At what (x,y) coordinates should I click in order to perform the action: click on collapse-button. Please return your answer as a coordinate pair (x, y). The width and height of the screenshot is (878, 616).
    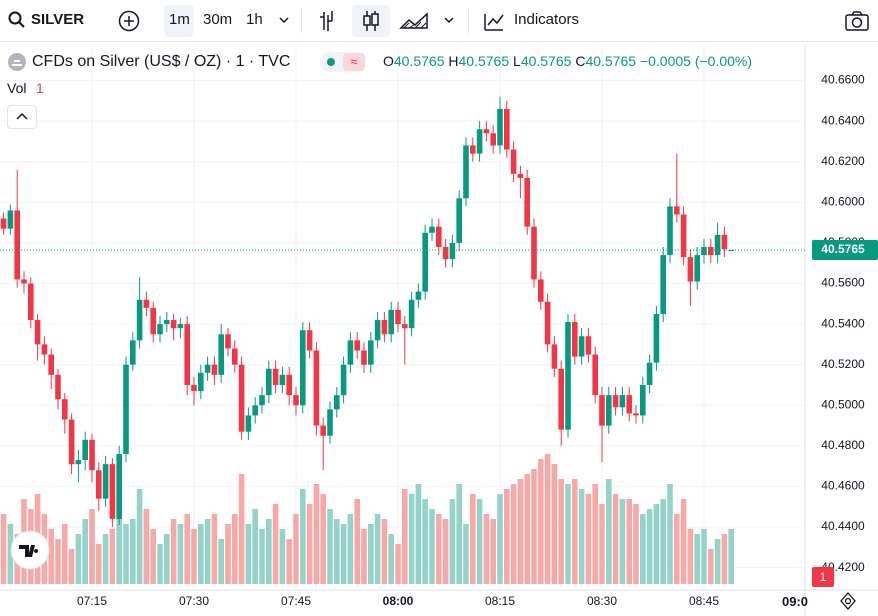
    Looking at the image, I should click on (22, 117).